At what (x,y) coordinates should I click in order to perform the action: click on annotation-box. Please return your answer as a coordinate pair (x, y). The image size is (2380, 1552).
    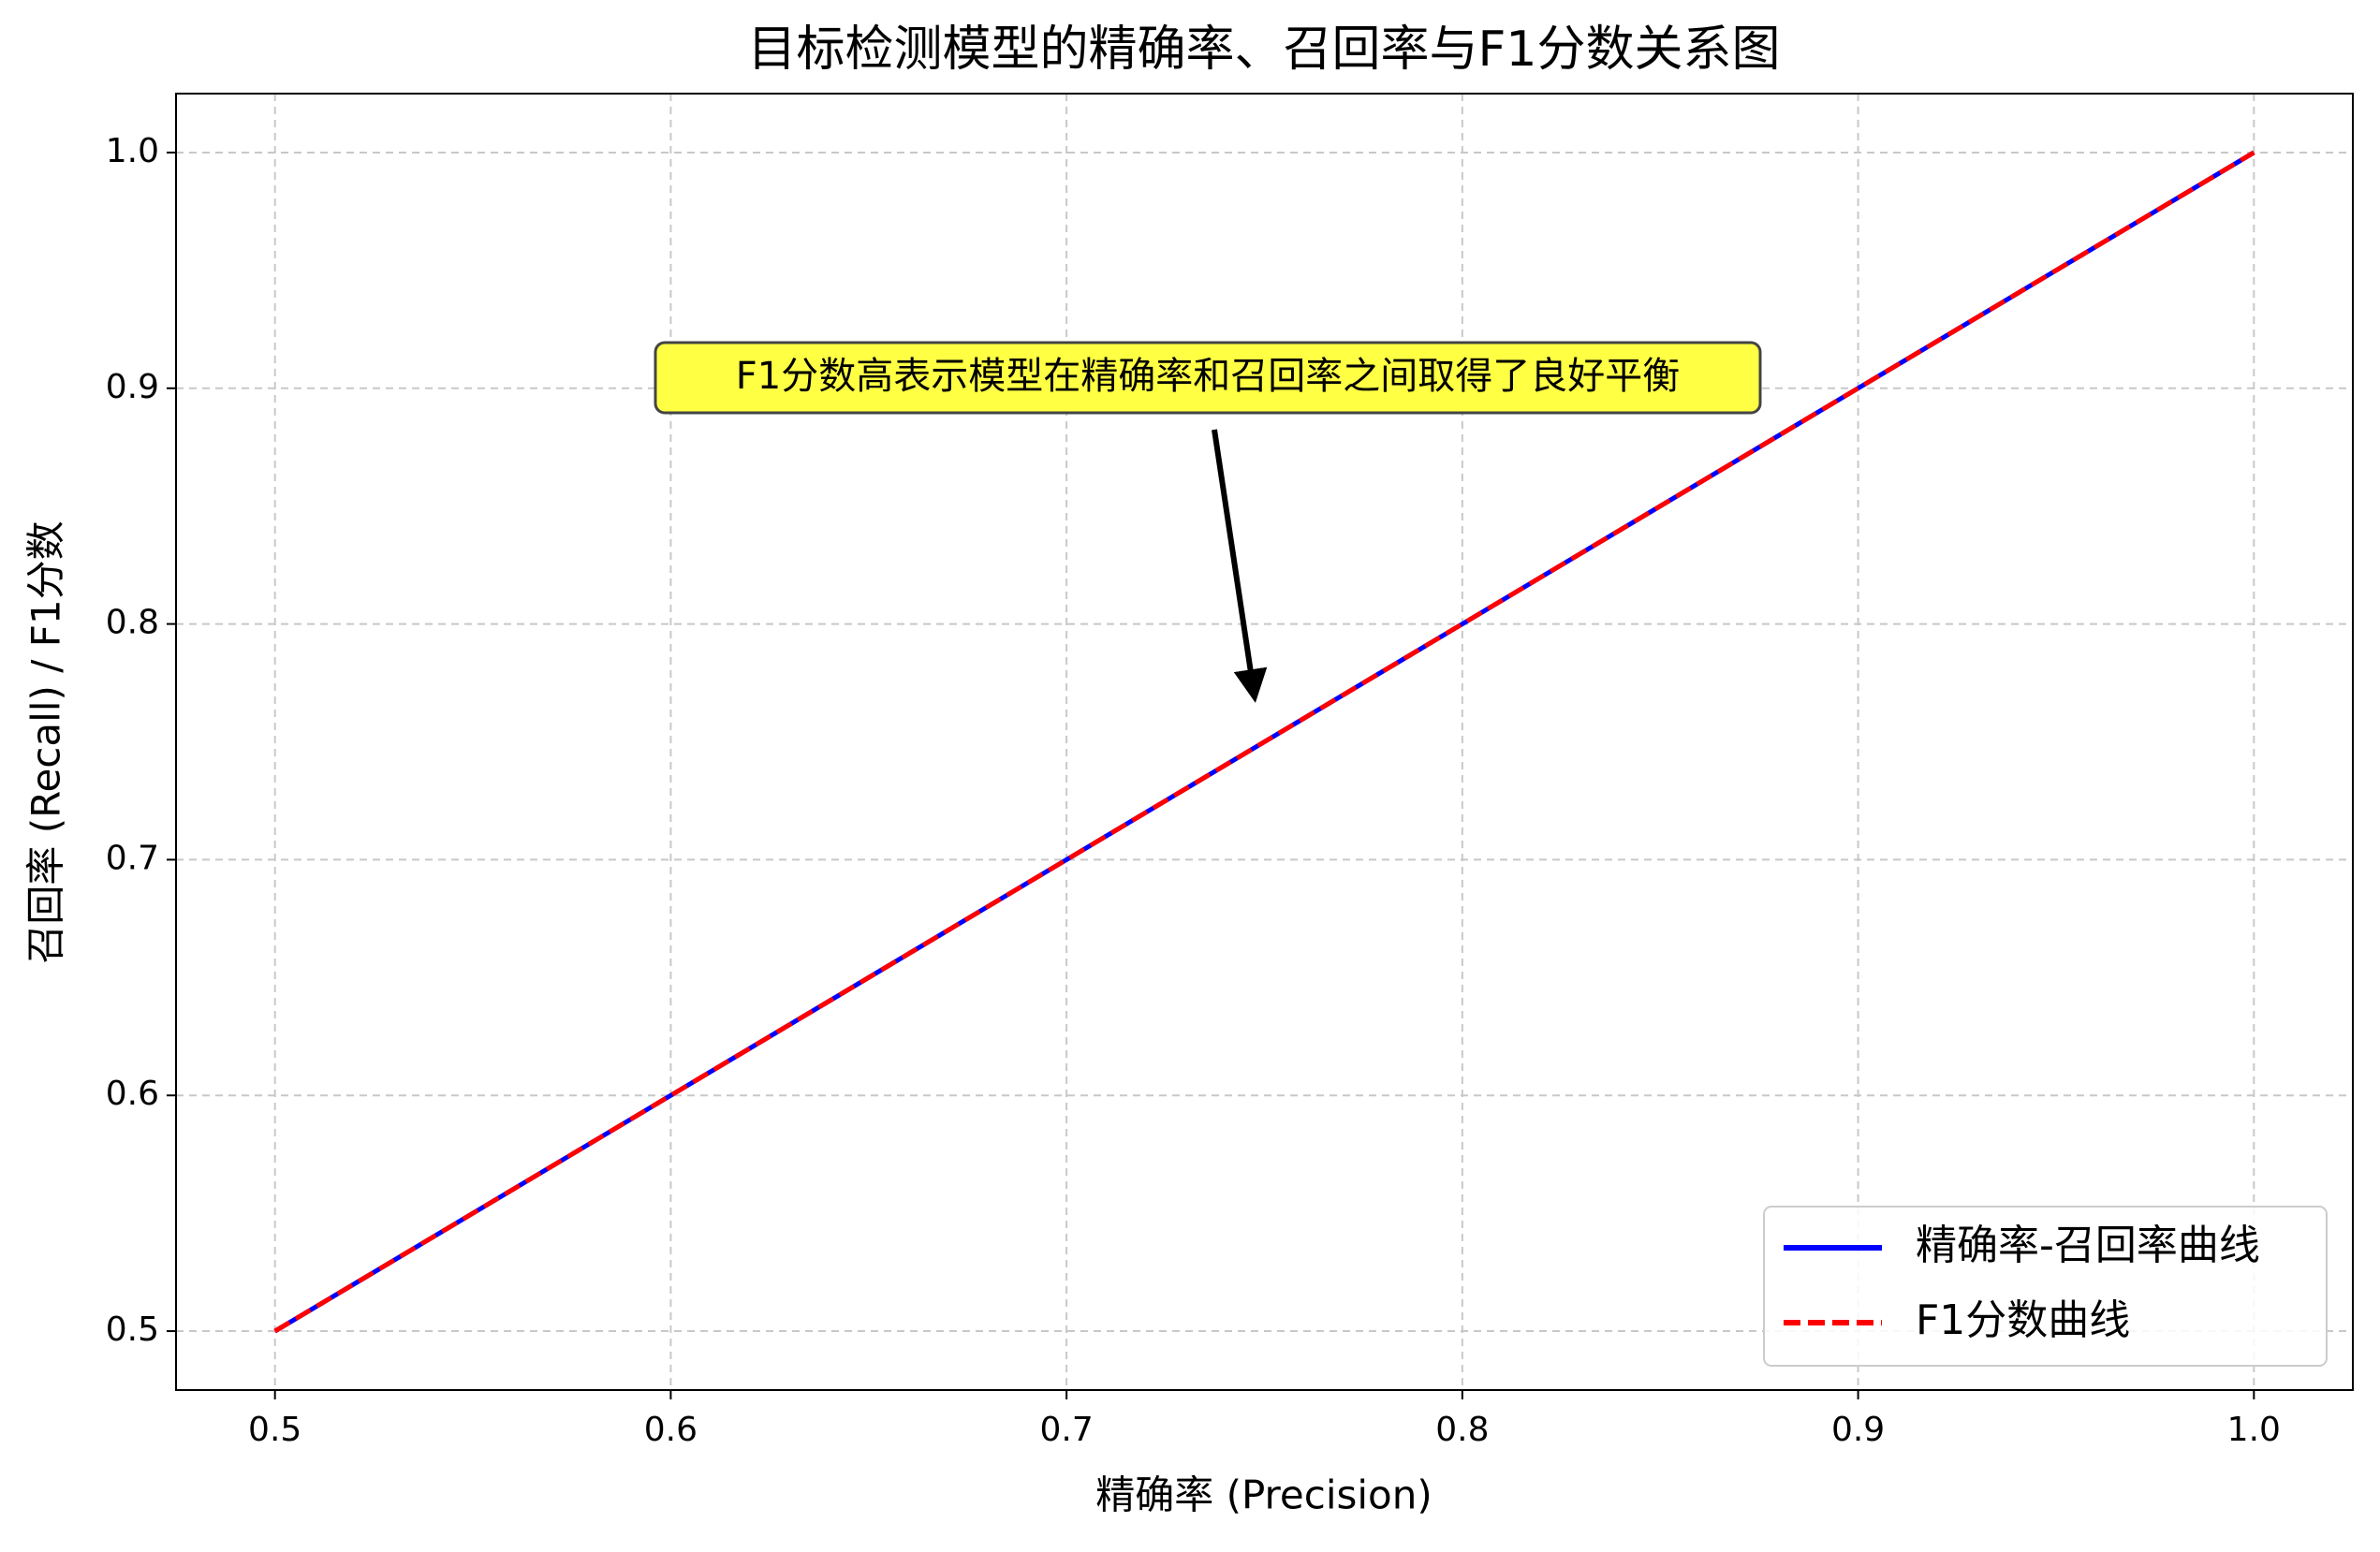
    Looking at the image, I should click on (1208, 378).